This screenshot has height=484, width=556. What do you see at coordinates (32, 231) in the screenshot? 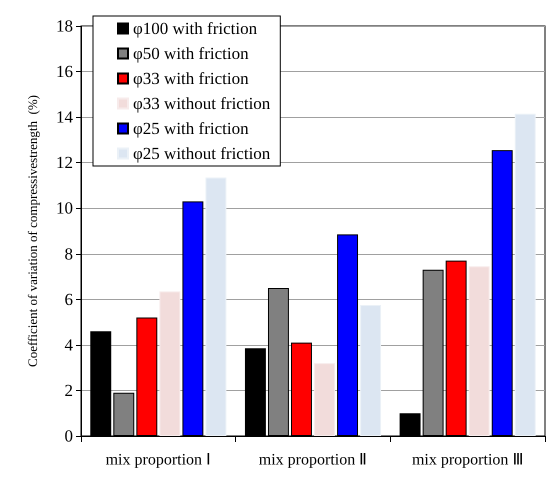
I see `y-axis-title: Coefficient of variation of compressivestrength (%)` at bounding box center [32, 231].